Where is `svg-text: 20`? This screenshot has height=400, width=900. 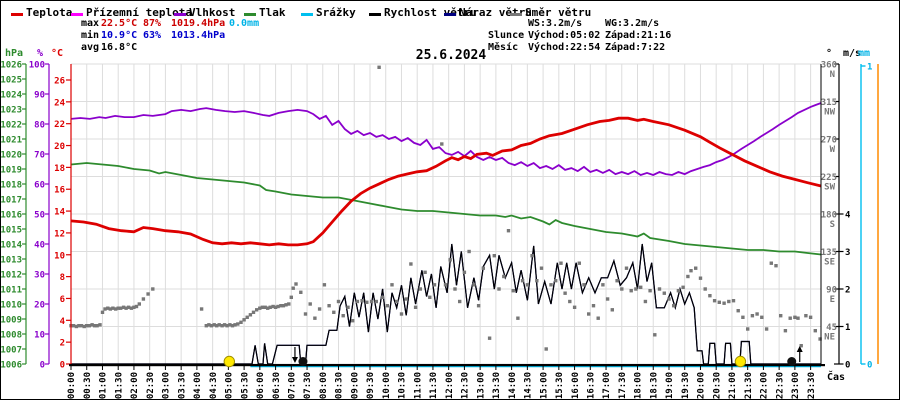
svg-text: 20 is located at coordinates (39, 306).